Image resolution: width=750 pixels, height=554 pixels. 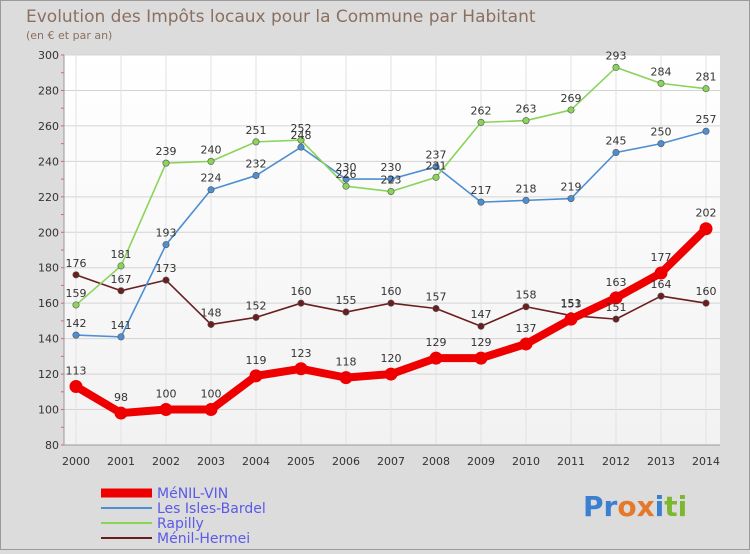 What do you see at coordinates (256, 461) in the screenshot?
I see `x-tick-label: 2004` at bounding box center [256, 461].